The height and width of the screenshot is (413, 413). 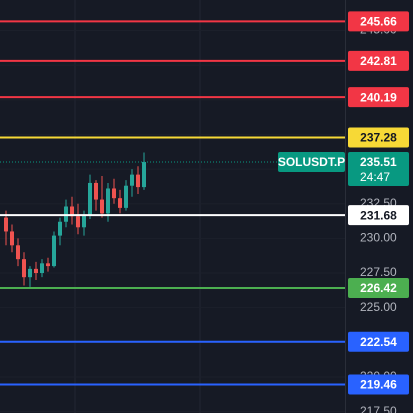 I want to click on symbol-bg, so click(x=311, y=162).